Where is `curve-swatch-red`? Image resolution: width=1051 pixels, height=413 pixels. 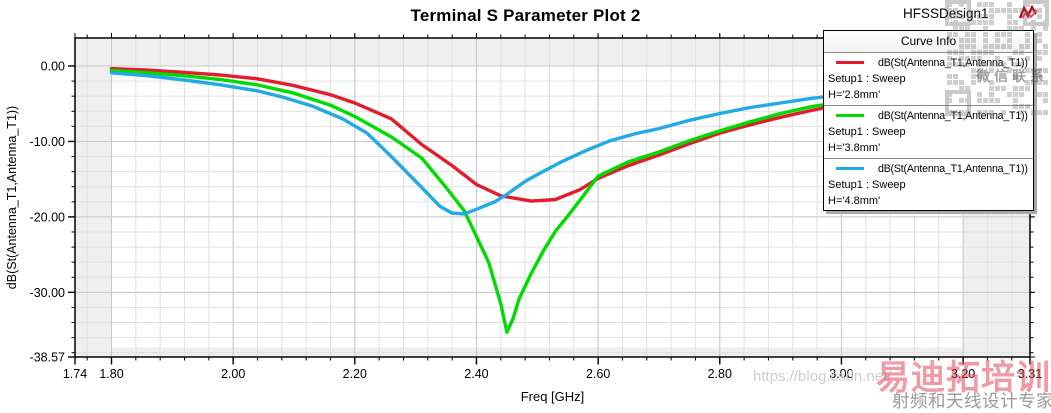
curve-swatch-red is located at coordinates (850, 62).